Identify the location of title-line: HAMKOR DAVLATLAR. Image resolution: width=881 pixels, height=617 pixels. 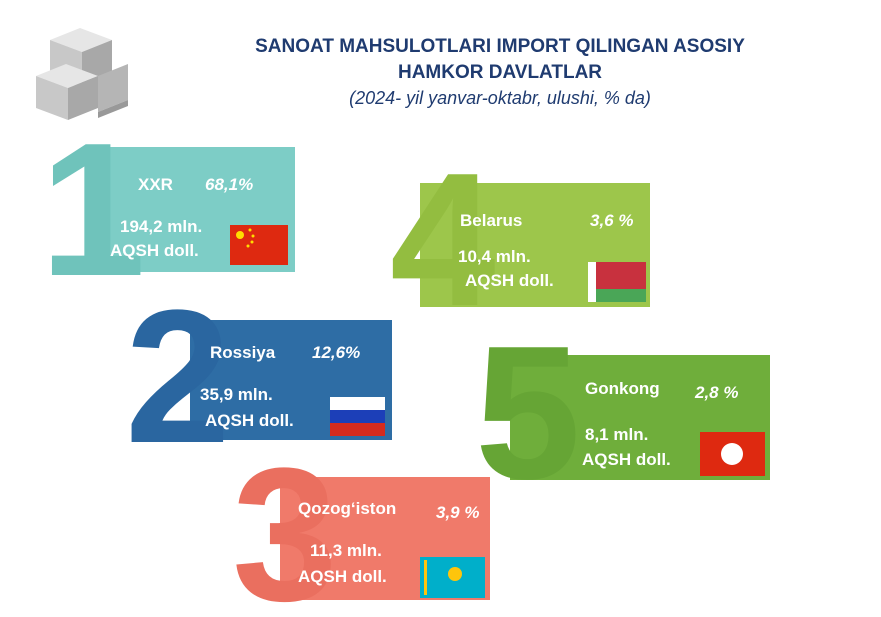
(500, 72).